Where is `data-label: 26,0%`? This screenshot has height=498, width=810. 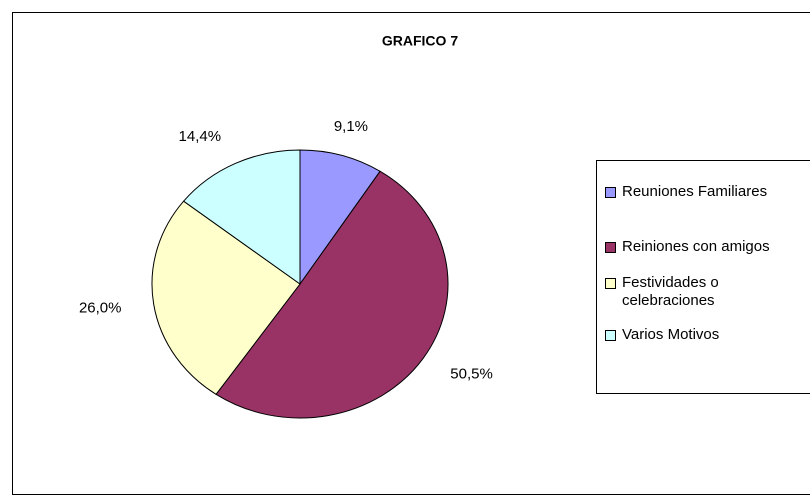 data-label: 26,0% is located at coordinates (100, 308).